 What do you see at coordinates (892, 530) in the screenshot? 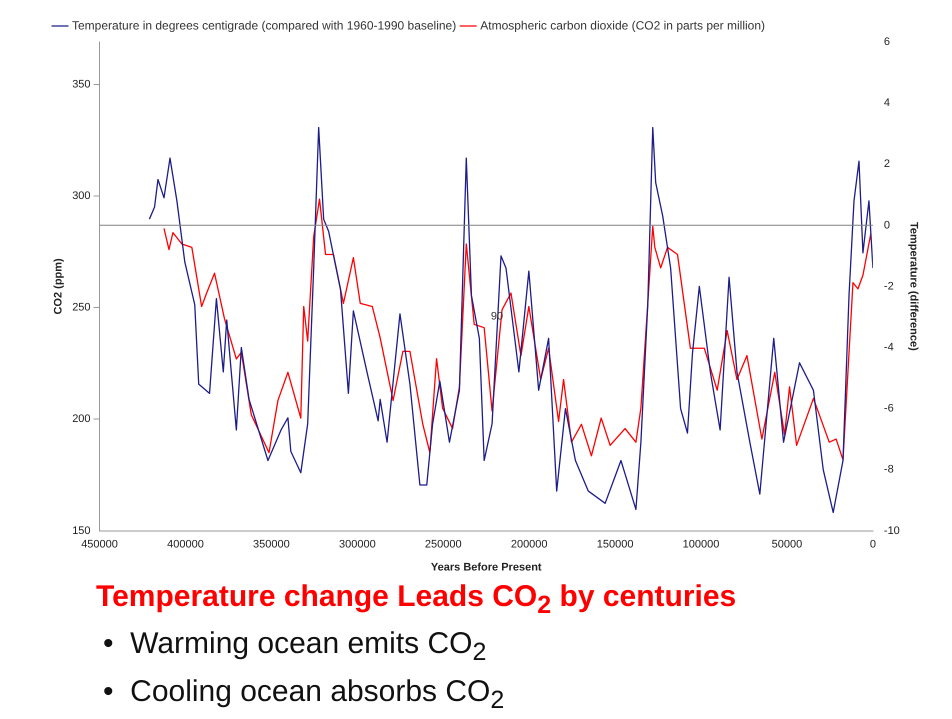
I see `y2-tick-label: -10` at bounding box center [892, 530].